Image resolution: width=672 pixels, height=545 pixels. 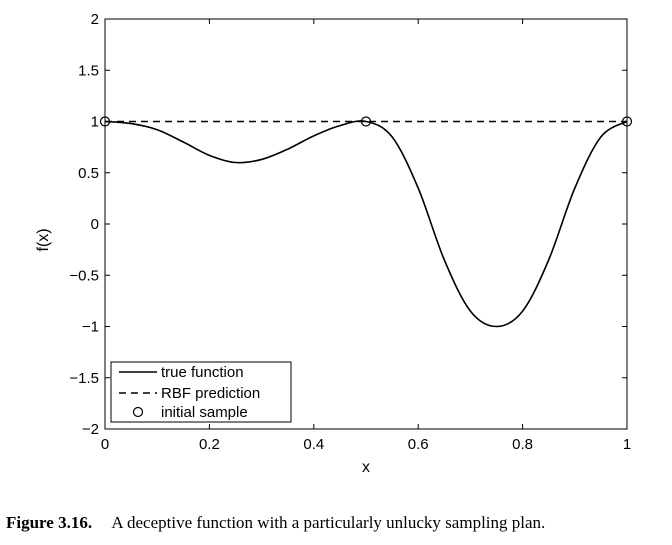 What do you see at coordinates (105, 444) in the screenshot?
I see `x-tick-label: 0` at bounding box center [105, 444].